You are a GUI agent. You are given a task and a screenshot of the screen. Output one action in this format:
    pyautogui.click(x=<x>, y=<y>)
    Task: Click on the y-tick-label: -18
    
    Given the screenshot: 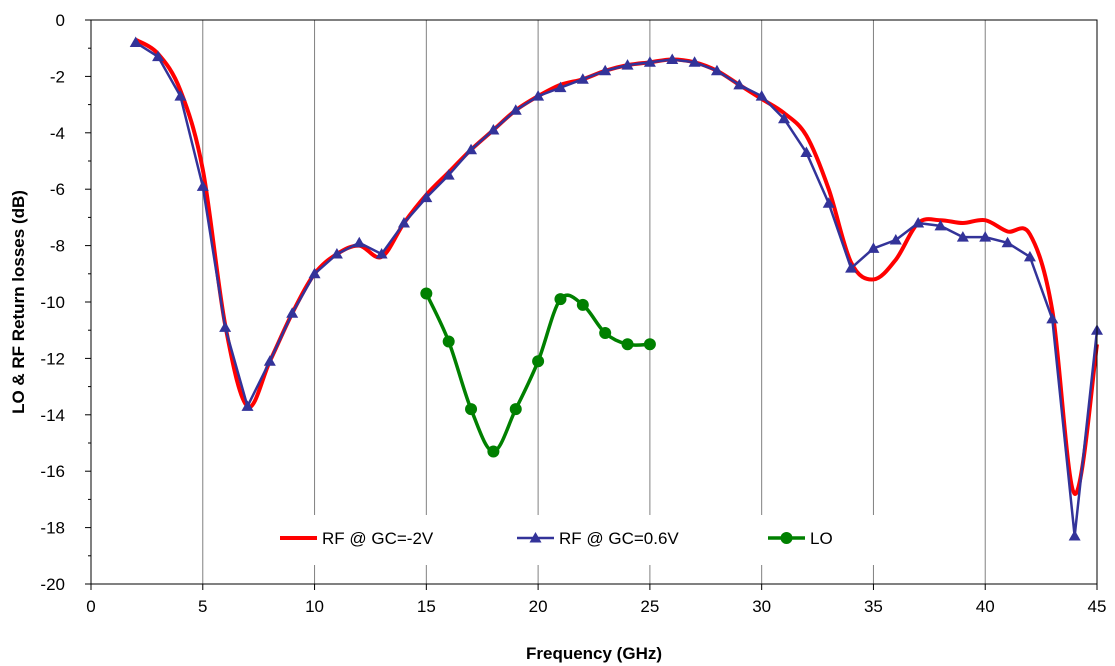 What is the action you would take?
    pyautogui.click(x=52, y=528)
    